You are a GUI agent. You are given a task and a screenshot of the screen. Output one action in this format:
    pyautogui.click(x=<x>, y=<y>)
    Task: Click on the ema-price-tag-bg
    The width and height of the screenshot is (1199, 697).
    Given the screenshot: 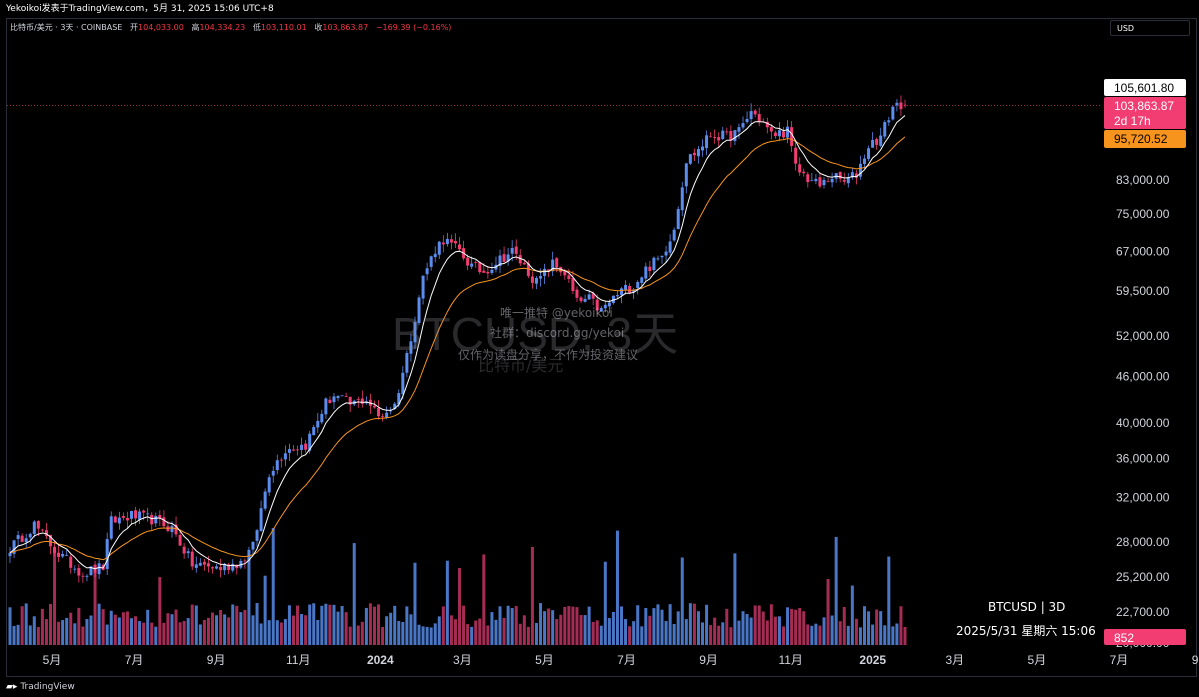 What is the action you would take?
    pyautogui.click(x=1145, y=139)
    